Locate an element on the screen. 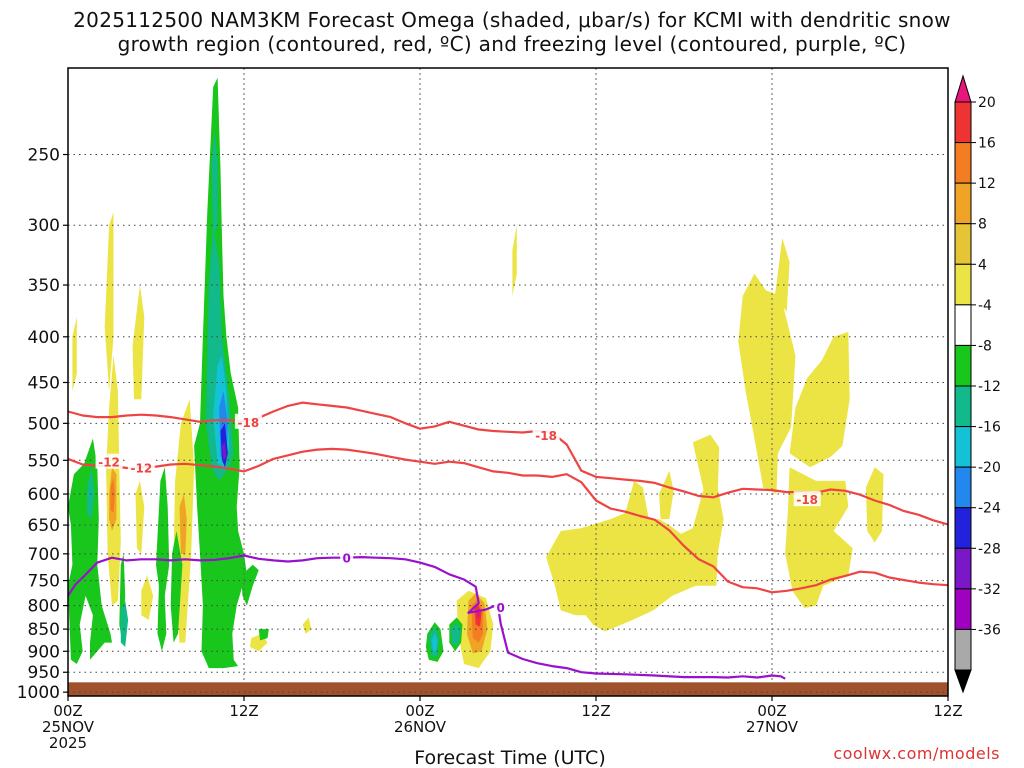 This screenshot has height=768, width=1024. ytick-label-500: 500 is located at coordinates (44, 424).